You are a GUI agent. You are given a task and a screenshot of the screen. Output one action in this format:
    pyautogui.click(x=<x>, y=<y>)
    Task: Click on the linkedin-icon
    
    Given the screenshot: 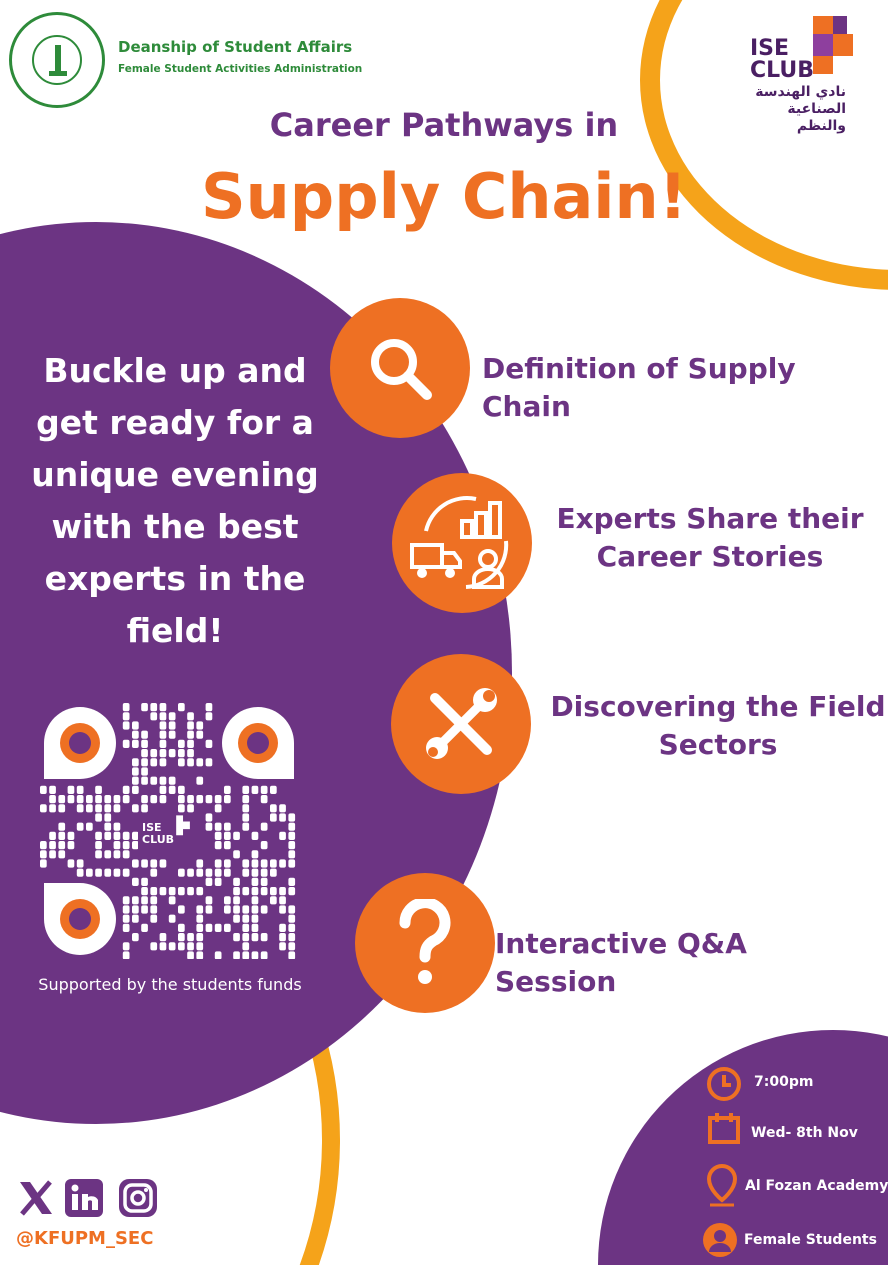 What is the action you would take?
    pyautogui.click(x=84, y=1198)
    